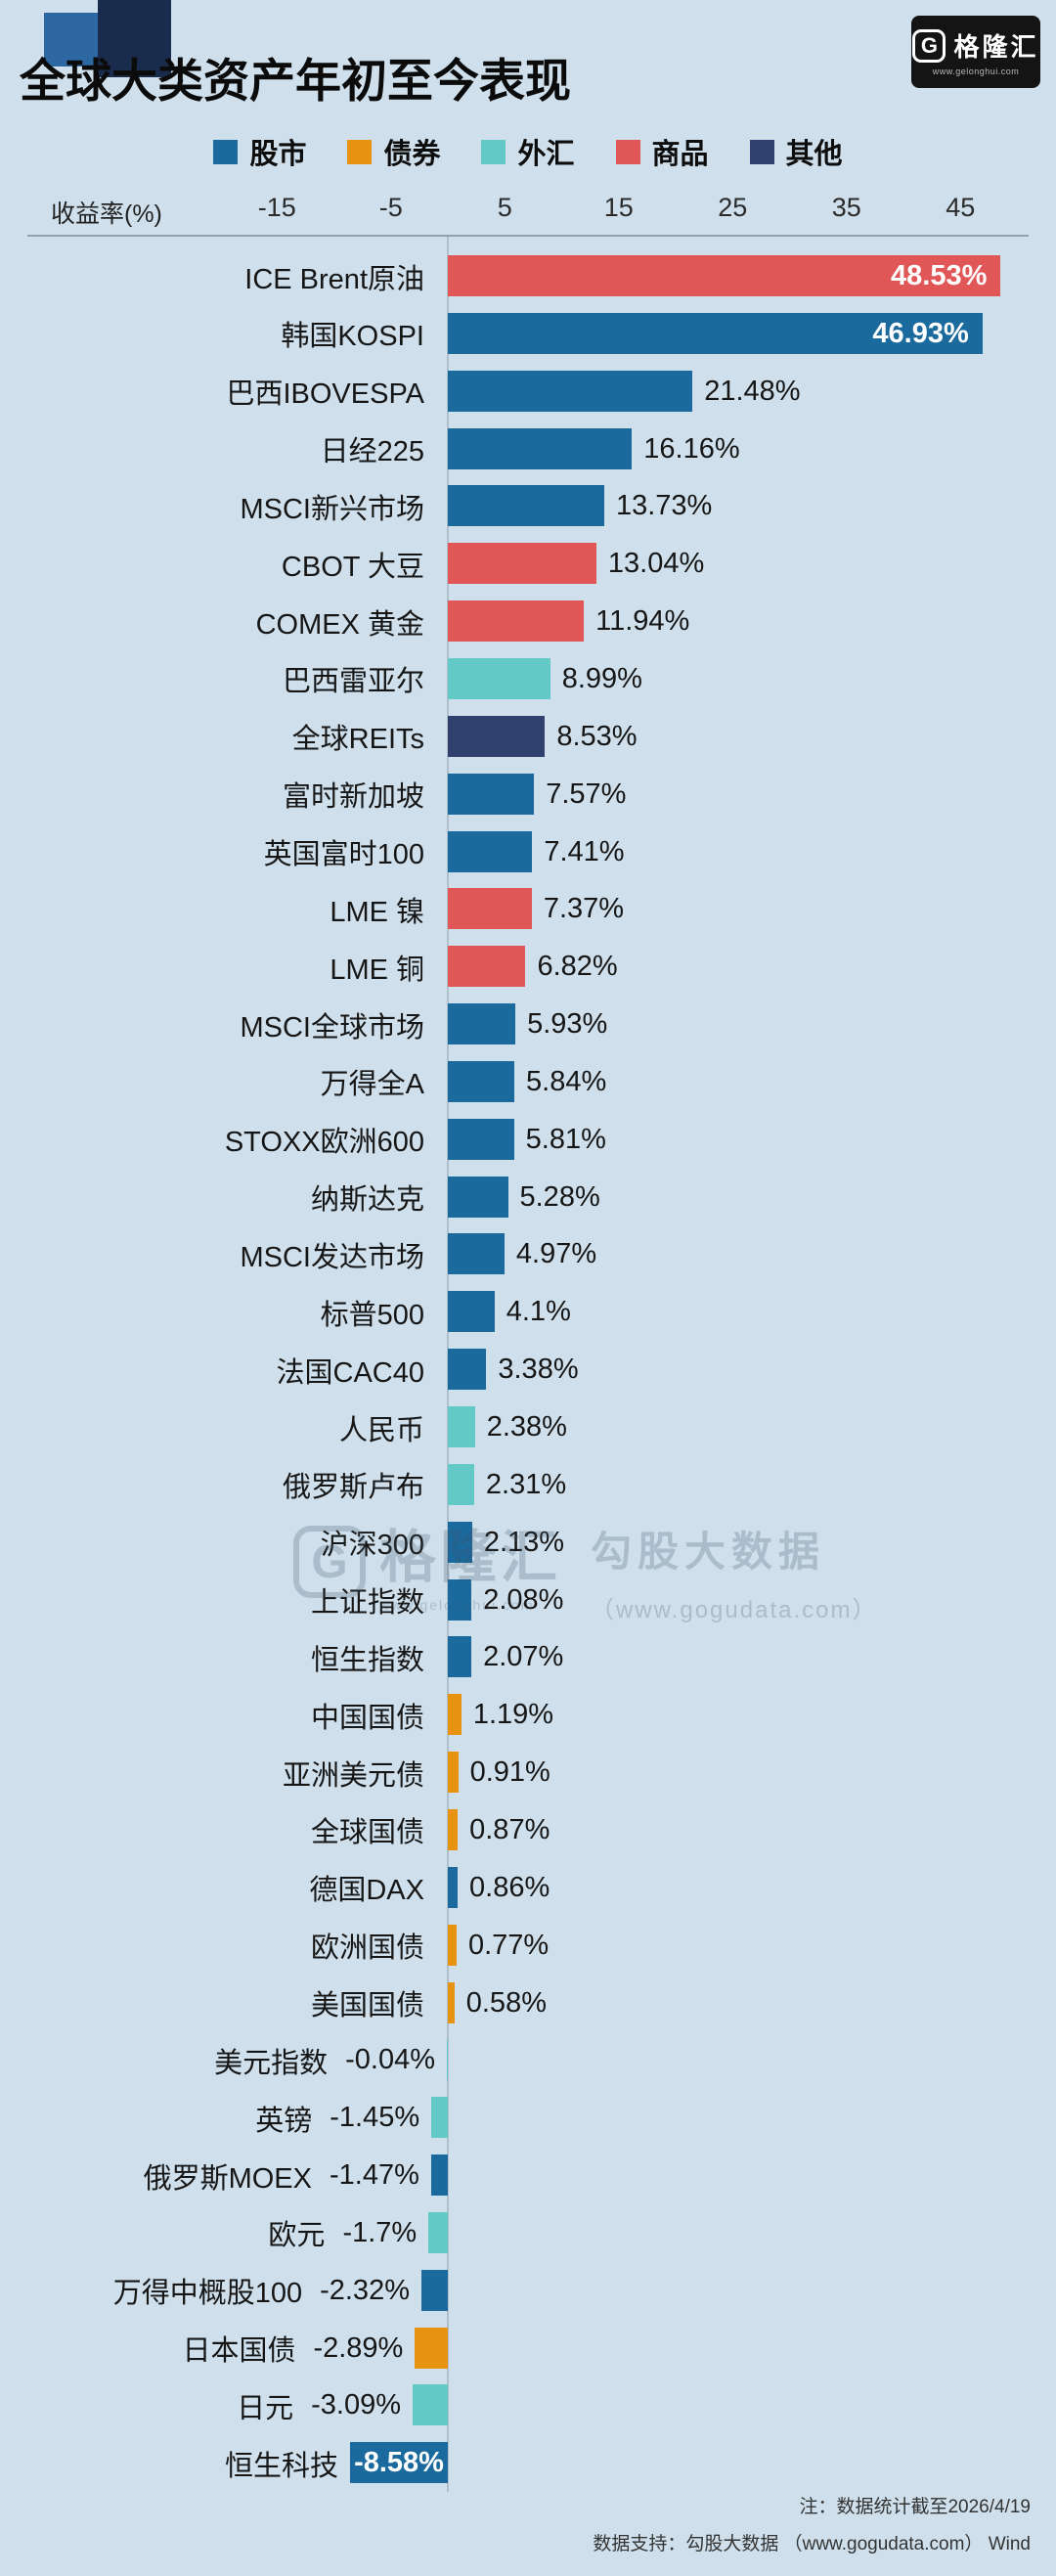 This screenshot has width=1056, height=2576. I want to click on gelonghui-logo-row: G 格隆汇, so click(975, 45).